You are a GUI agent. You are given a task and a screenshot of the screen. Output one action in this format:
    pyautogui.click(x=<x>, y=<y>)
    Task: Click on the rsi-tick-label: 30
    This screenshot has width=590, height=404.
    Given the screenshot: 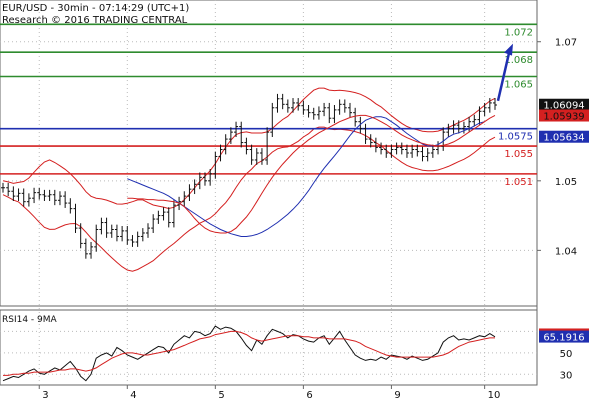 What is the action you would take?
    pyautogui.click(x=566, y=375)
    